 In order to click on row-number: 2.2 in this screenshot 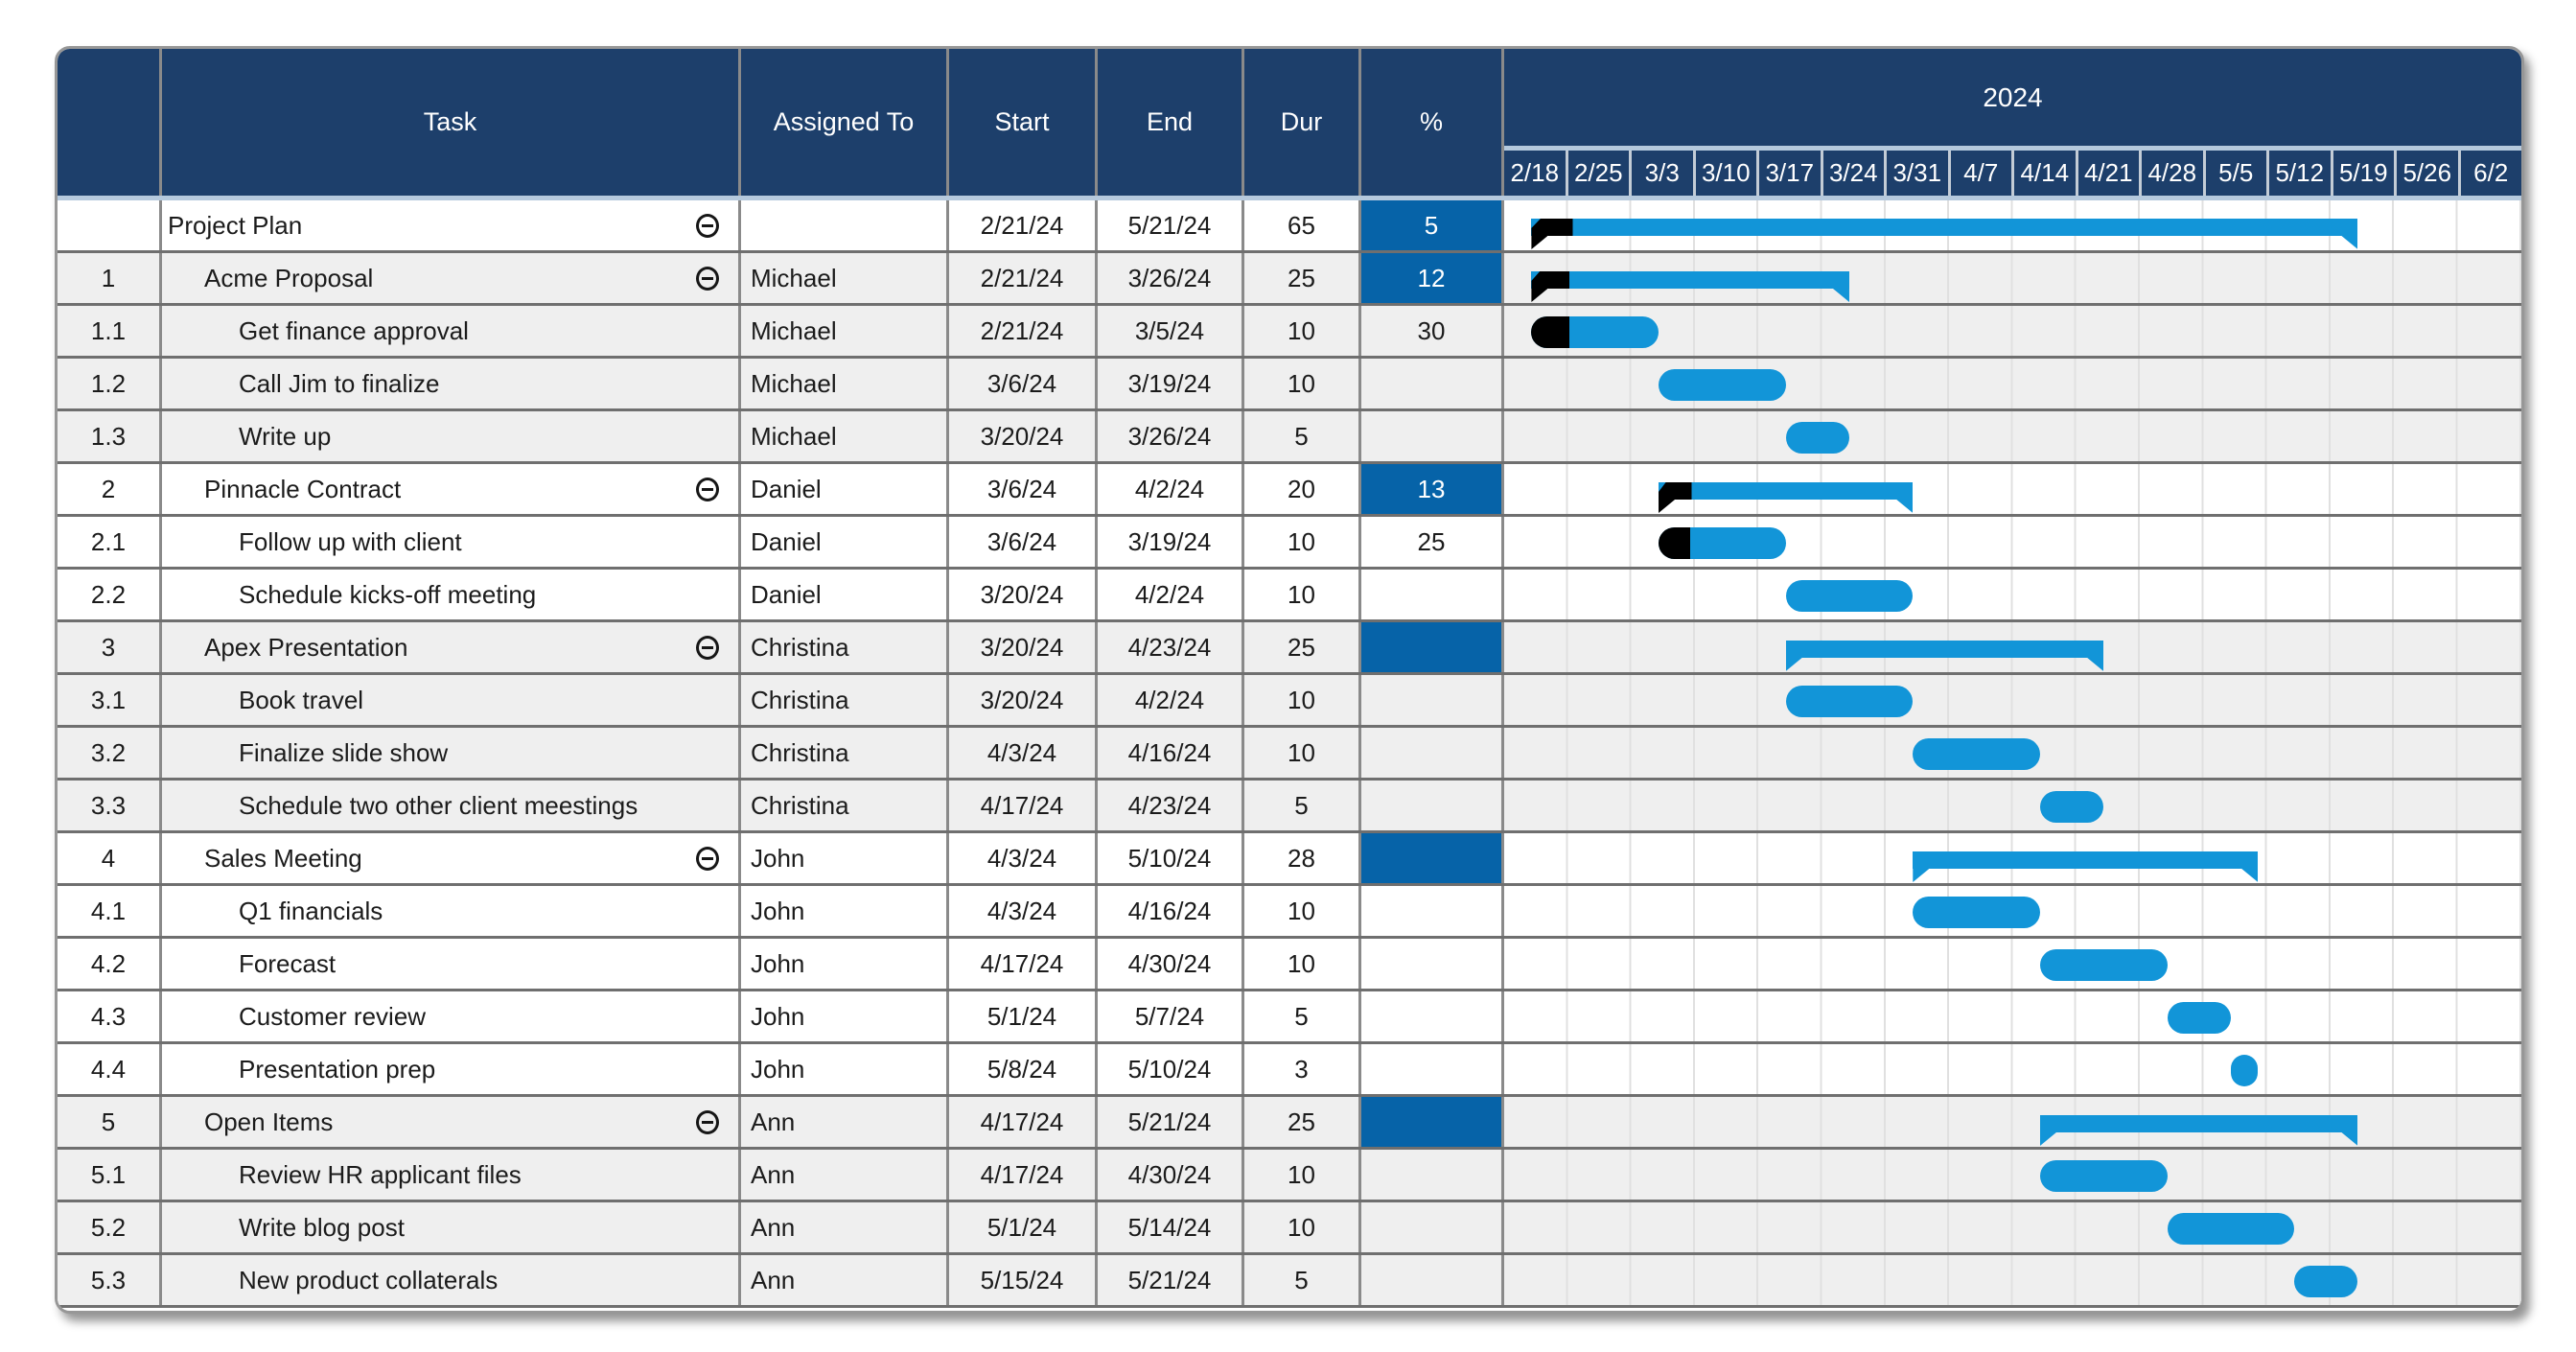, I will do `click(110, 594)`.